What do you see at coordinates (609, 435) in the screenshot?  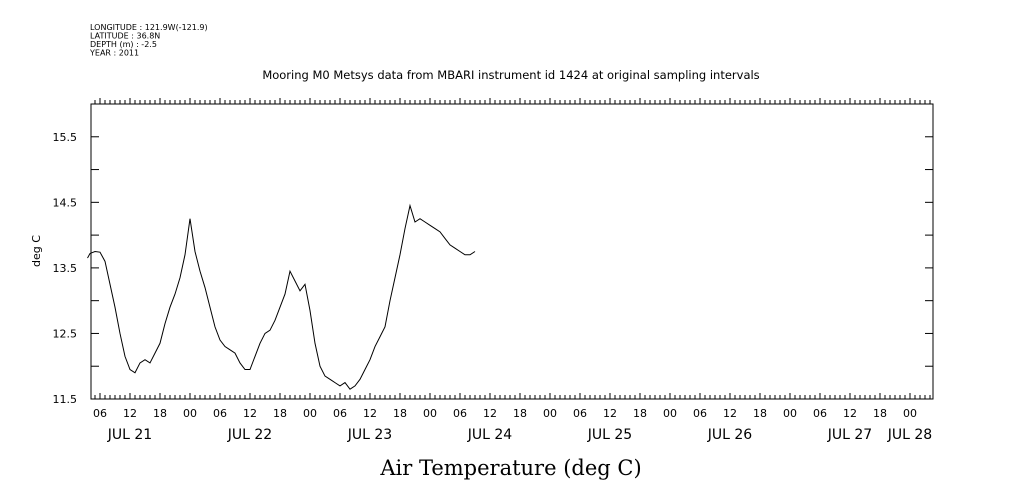 I see `x-day-label: JUL 25` at bounding box center [609, 435].